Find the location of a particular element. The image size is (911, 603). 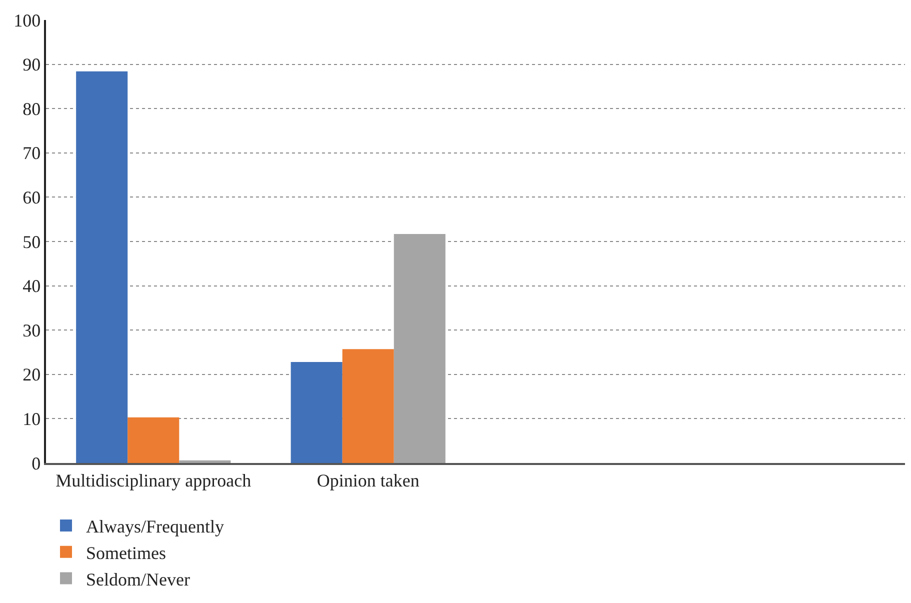

y-tick-label: 90 is located at coordinates (31, 64).